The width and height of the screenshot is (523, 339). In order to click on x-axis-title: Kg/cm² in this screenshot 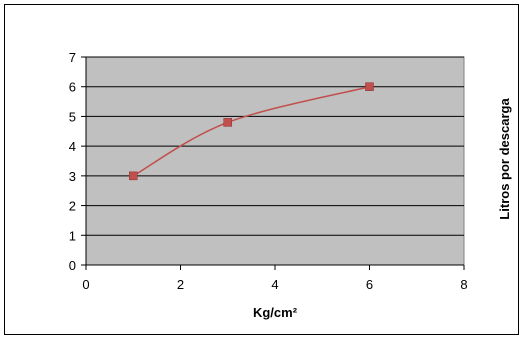, I will do `click(275, 312)`.